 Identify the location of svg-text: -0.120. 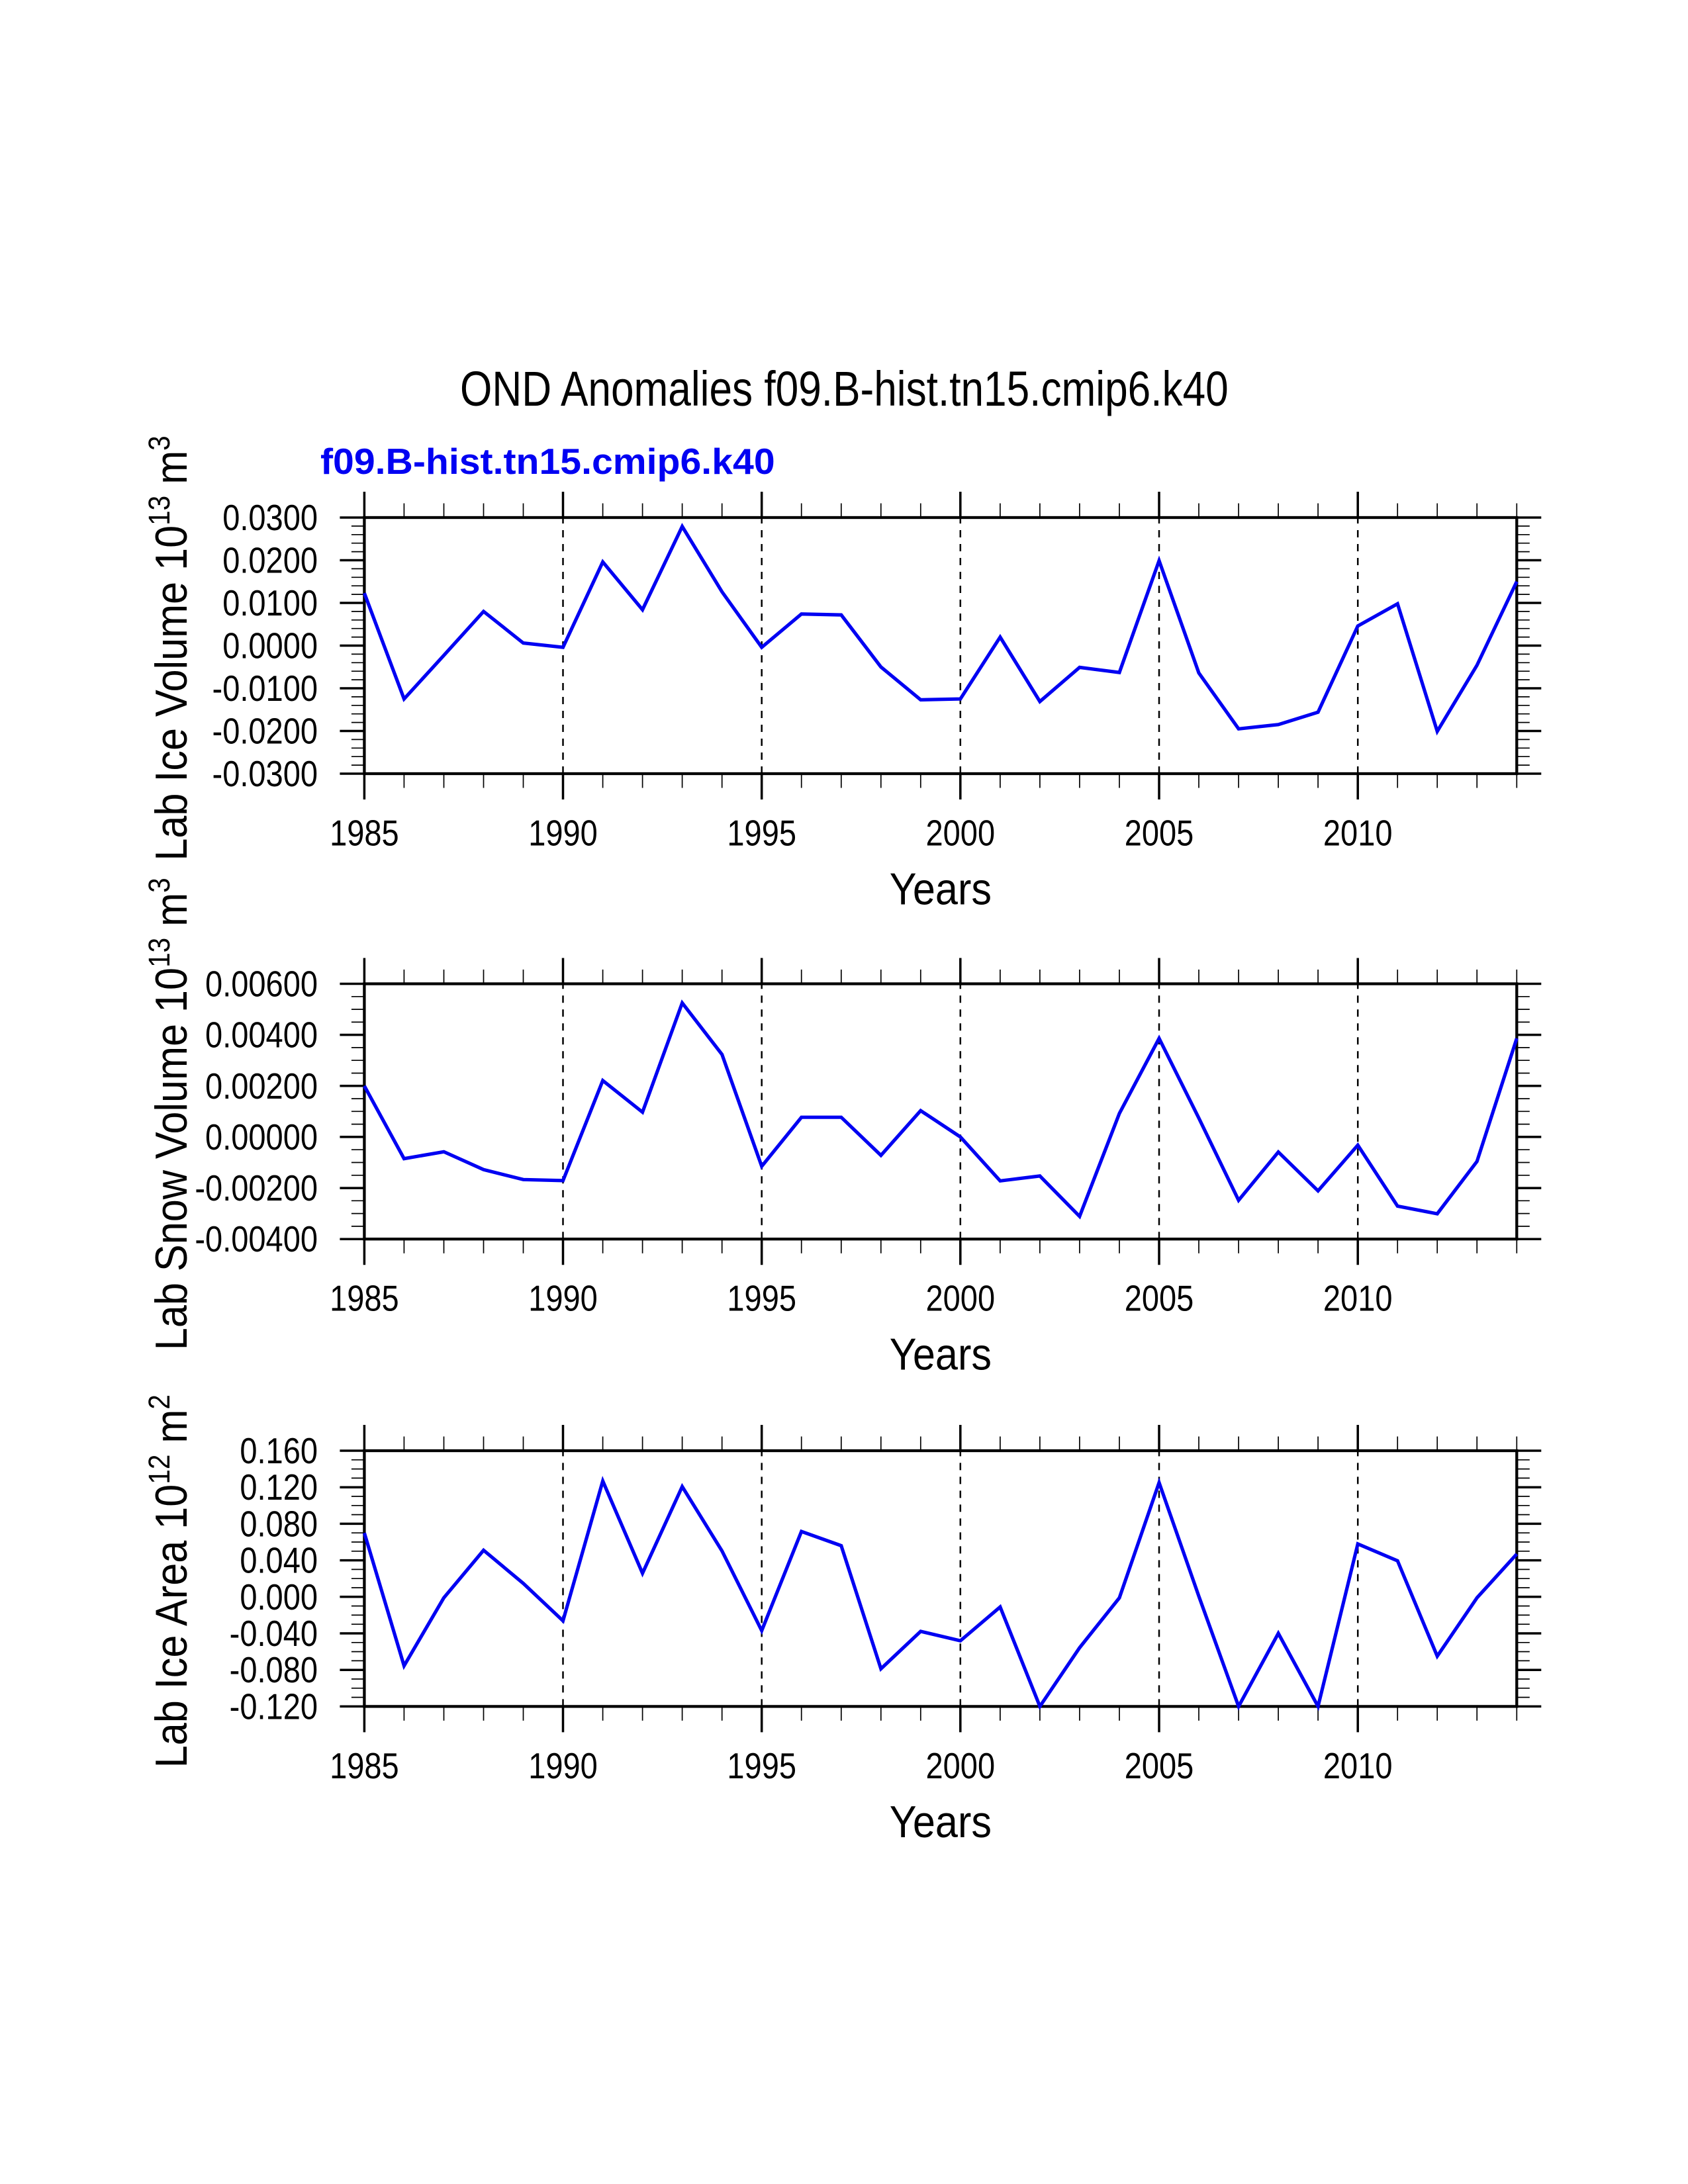
(274, 1706).